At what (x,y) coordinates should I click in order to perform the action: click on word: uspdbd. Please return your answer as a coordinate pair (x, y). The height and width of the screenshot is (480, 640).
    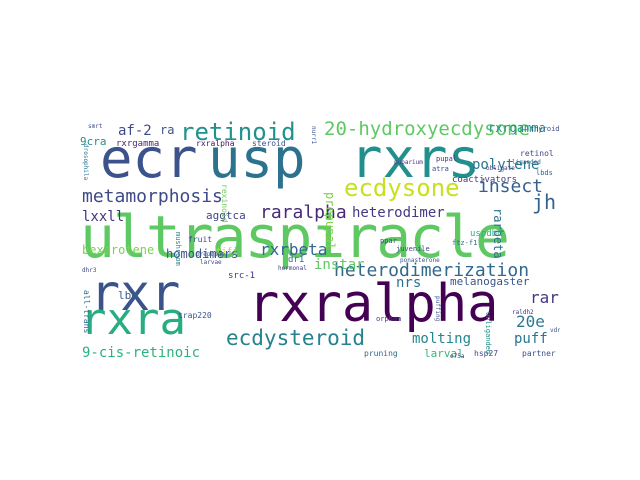
    Looking at the image, I should click on (486, 234).